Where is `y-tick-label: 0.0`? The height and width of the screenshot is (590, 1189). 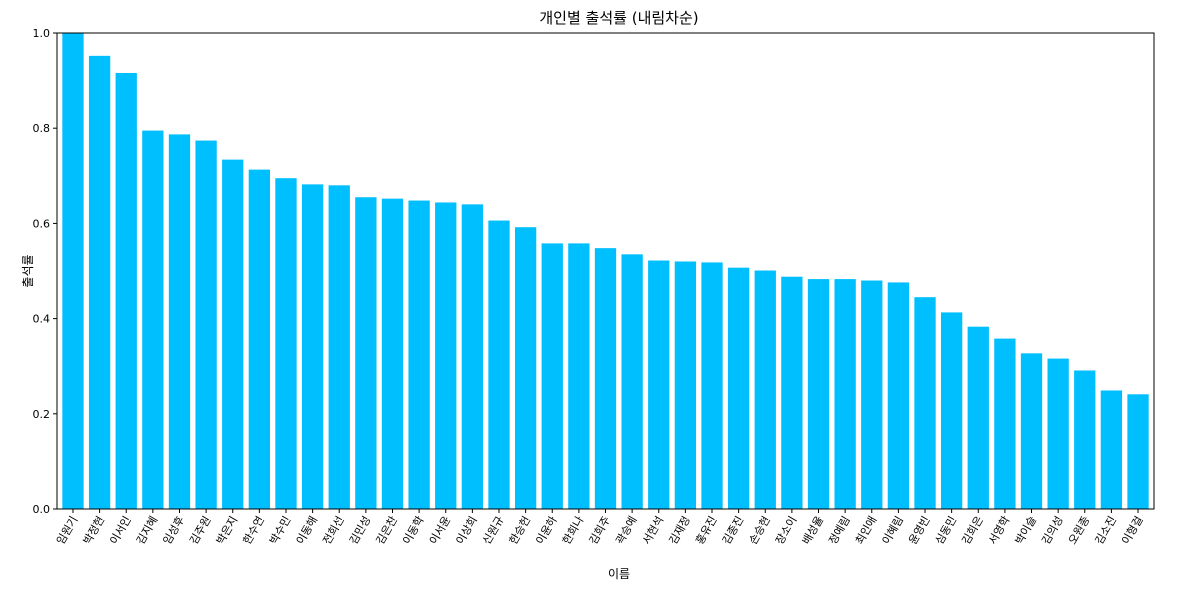 y-tick-label: 0.0 is located at coordinates (42, 509).